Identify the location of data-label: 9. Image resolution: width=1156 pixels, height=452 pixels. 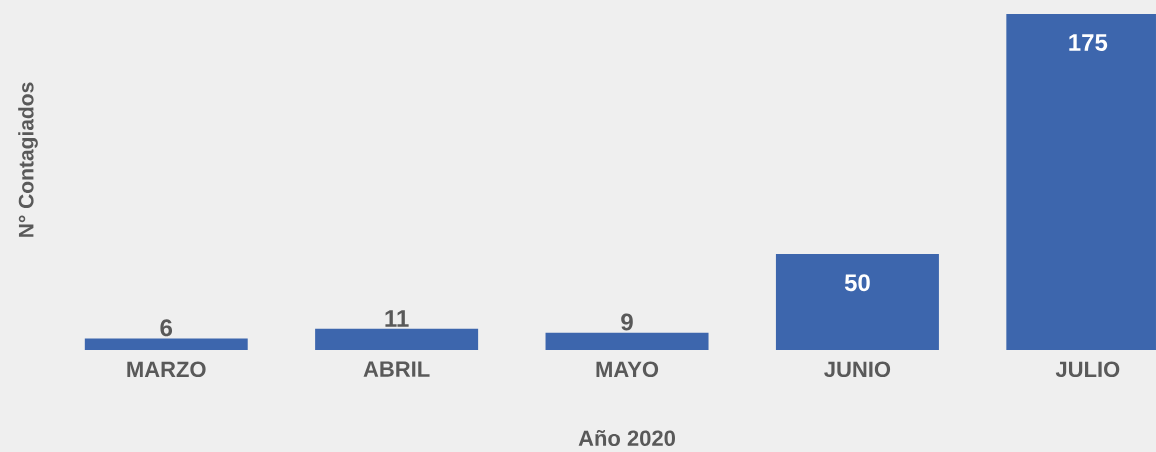
(627, 322).